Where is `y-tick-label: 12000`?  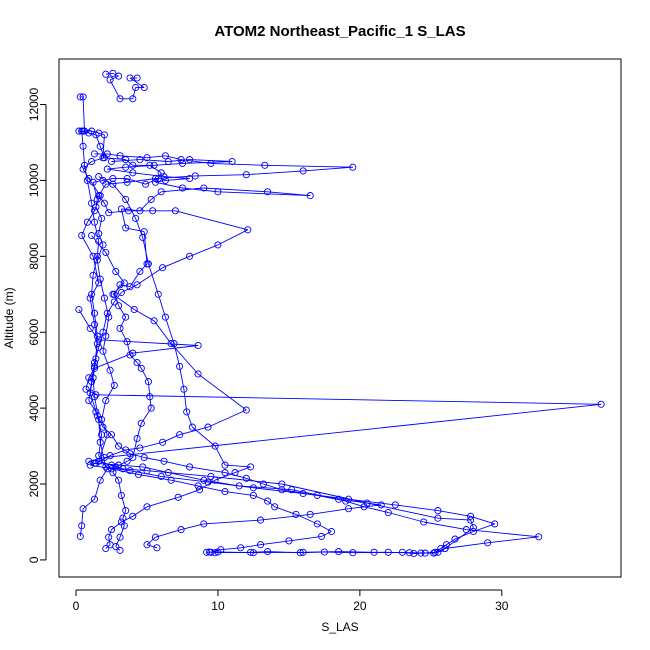
y-tick-label: 12000 is located at coordinates (34, 105).